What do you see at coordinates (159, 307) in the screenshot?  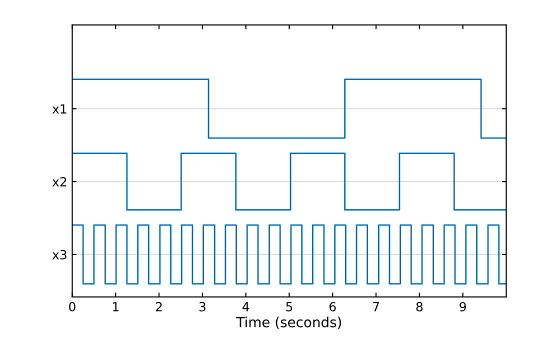 I see `x-tick-label: 2` at bounding box center [159, 307].